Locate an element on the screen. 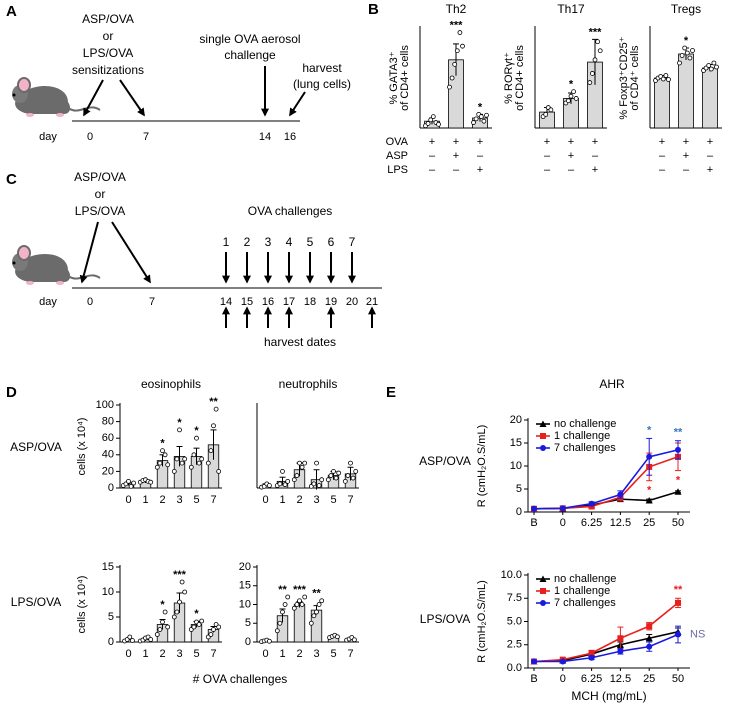  day-label: day is located at coordinates (48, 137).